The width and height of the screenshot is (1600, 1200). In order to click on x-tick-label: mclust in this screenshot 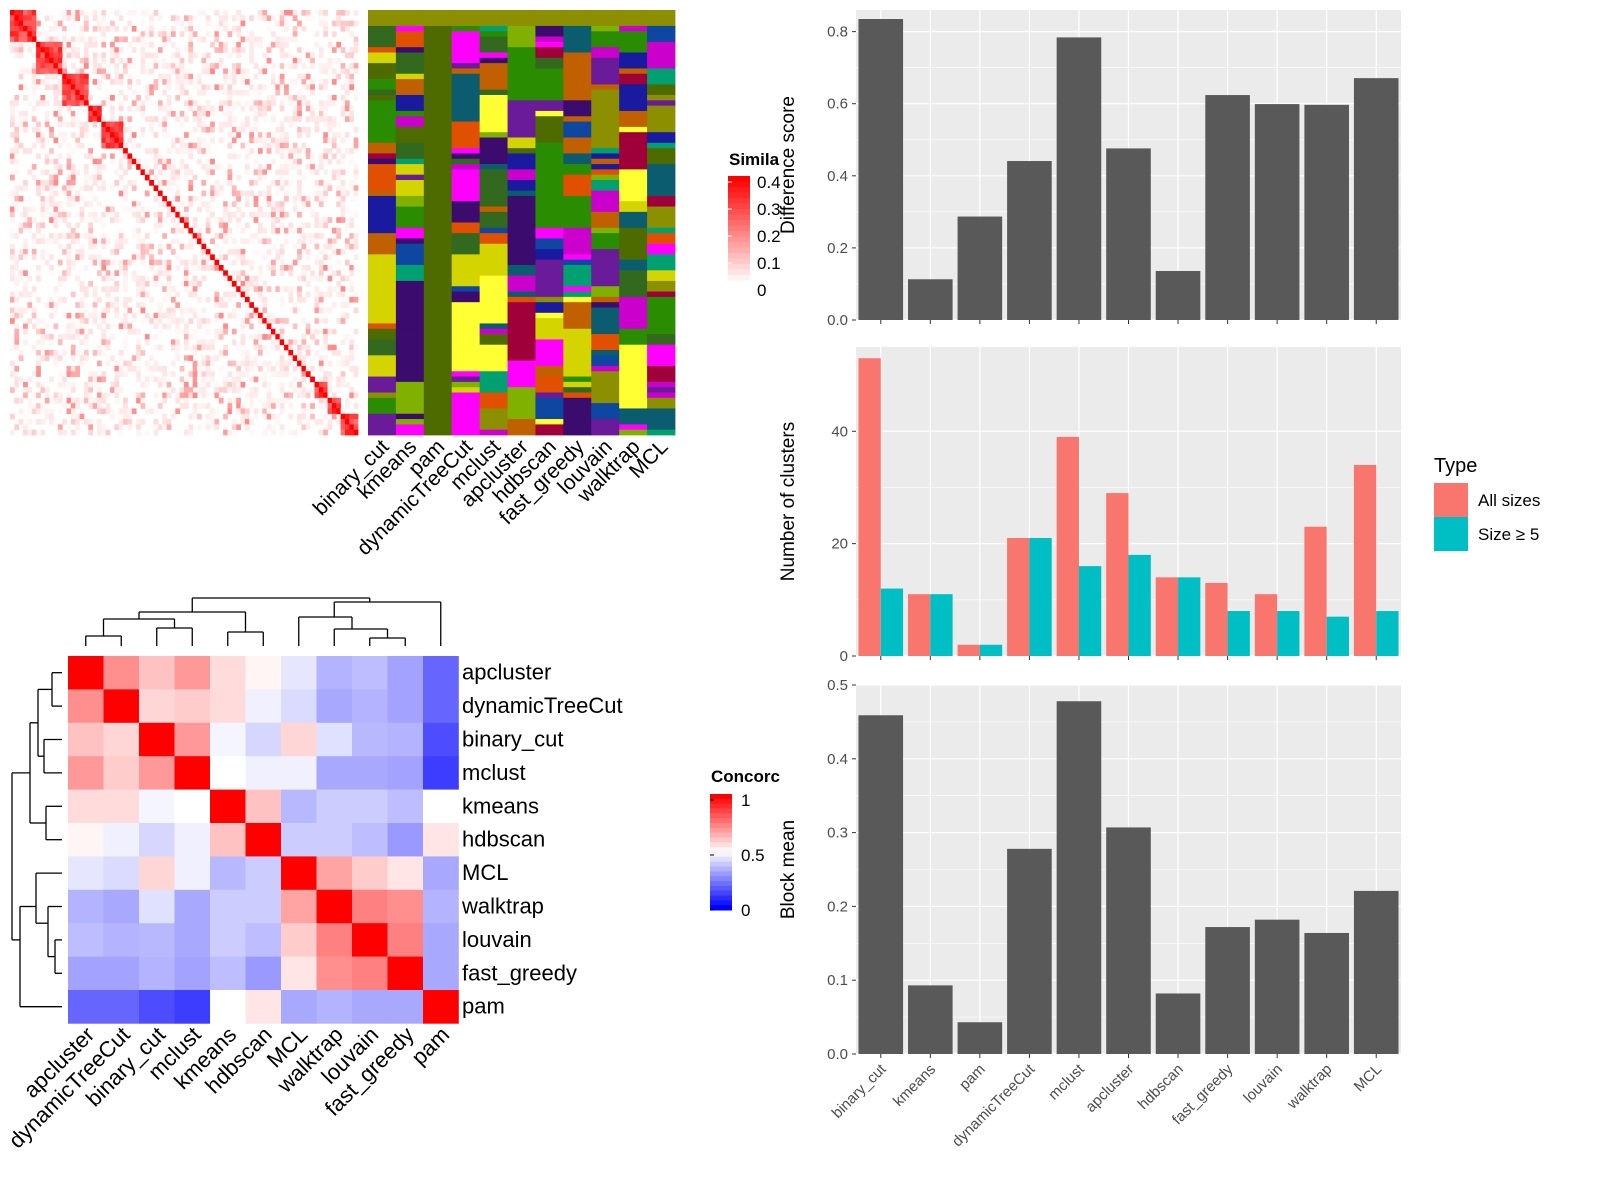, I will do `click(1066, 1081)`.